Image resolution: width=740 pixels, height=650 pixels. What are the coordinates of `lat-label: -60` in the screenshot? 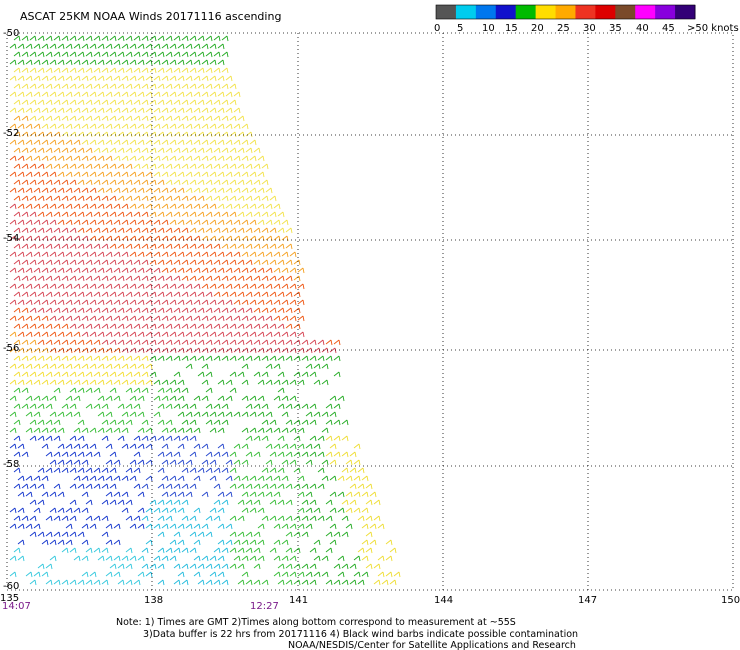 It's located at (11, 586).